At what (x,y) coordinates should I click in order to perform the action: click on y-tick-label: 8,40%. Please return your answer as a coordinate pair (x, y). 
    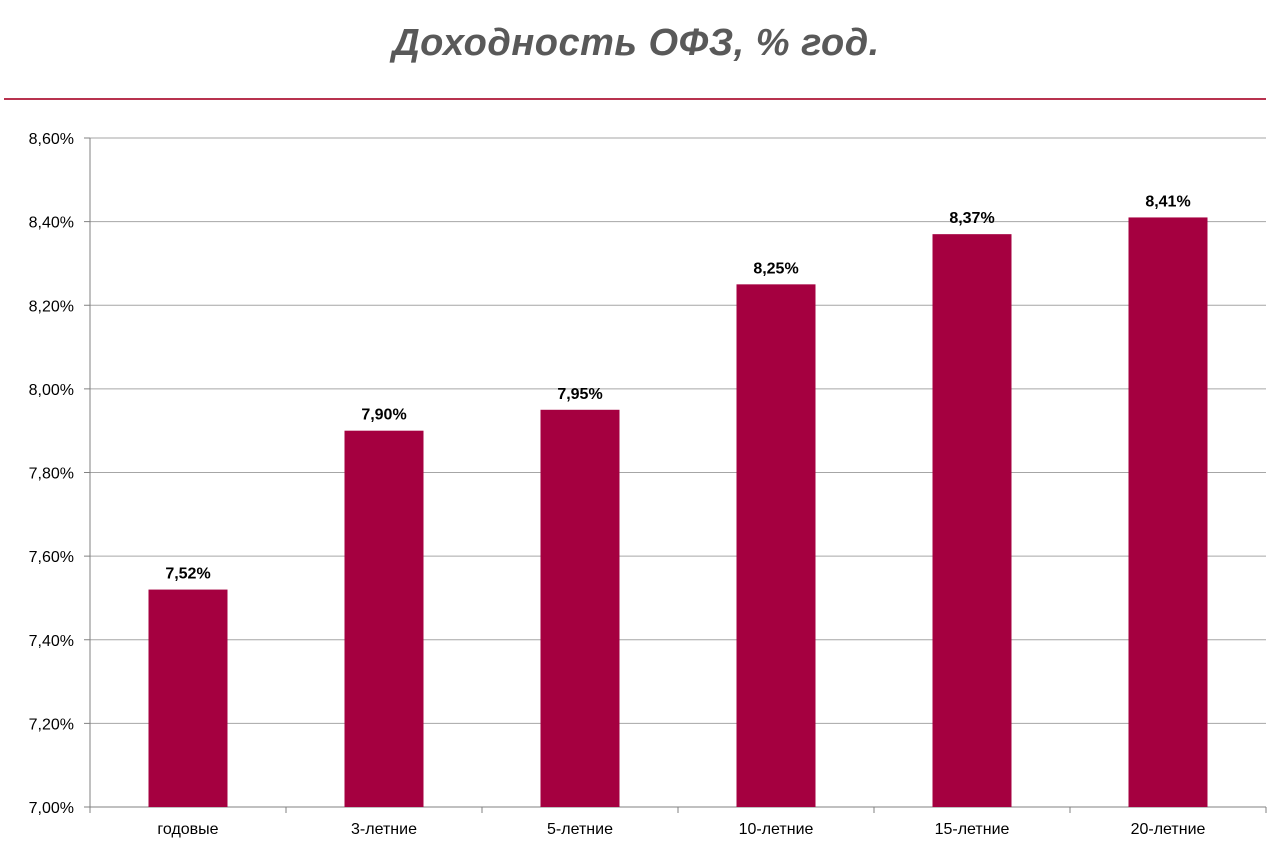
    Looking at the image, I should click on (51, 223).